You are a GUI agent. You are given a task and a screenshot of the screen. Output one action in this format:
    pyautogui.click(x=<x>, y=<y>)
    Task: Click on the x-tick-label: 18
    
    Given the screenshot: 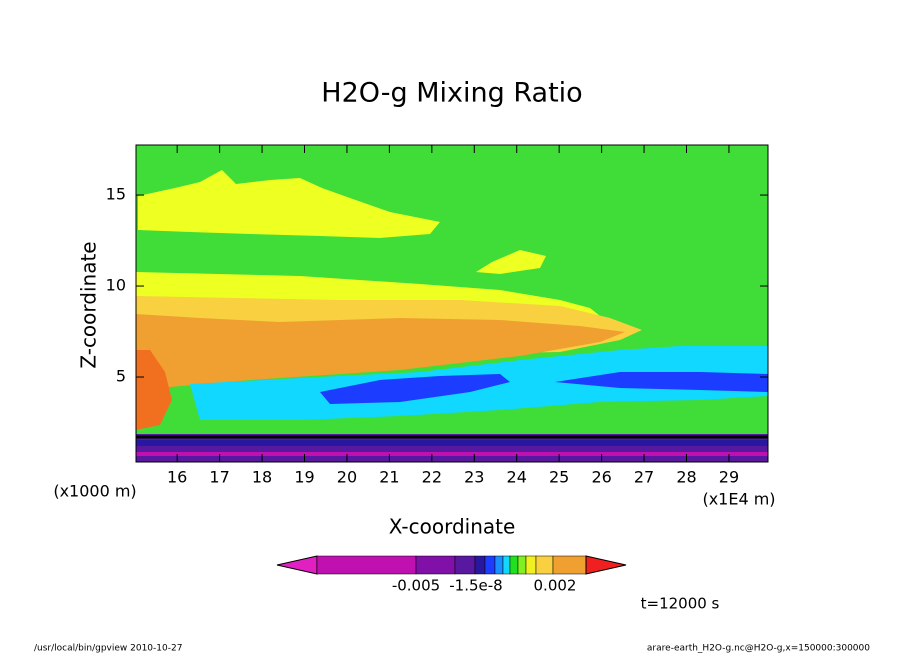 What is the action you would take?
    pyautogui.click(x=262, y=477)
    